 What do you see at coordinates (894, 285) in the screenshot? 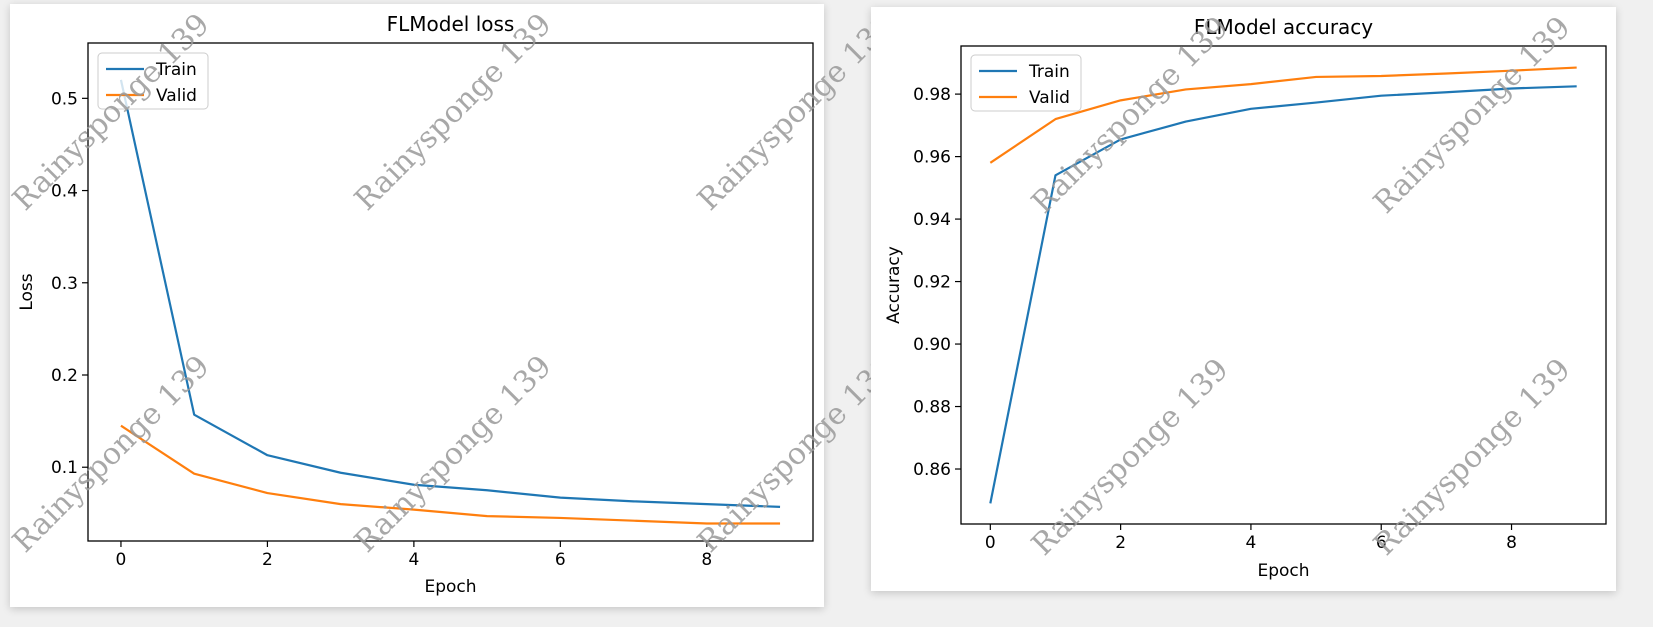
I see `y-axis-label: Accuracy` at bounding box center [894, 285].